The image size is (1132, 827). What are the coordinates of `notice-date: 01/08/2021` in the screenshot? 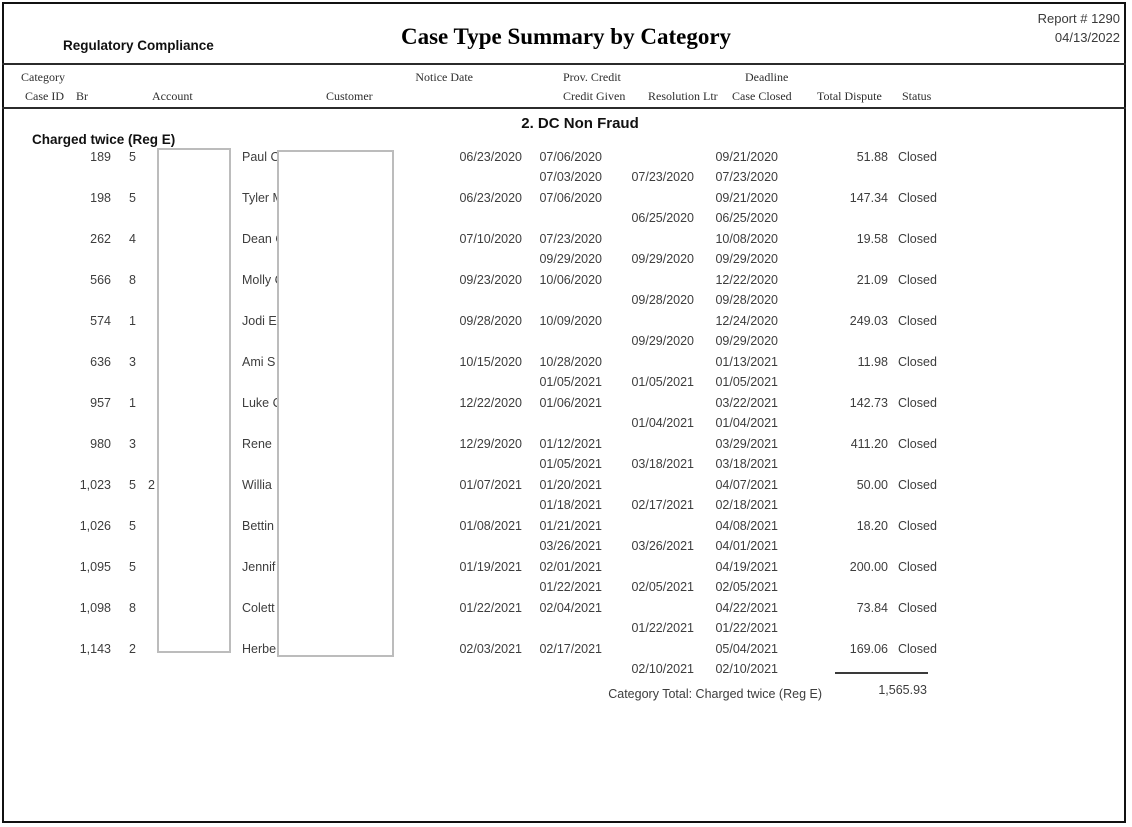 It's located at (490, 526).